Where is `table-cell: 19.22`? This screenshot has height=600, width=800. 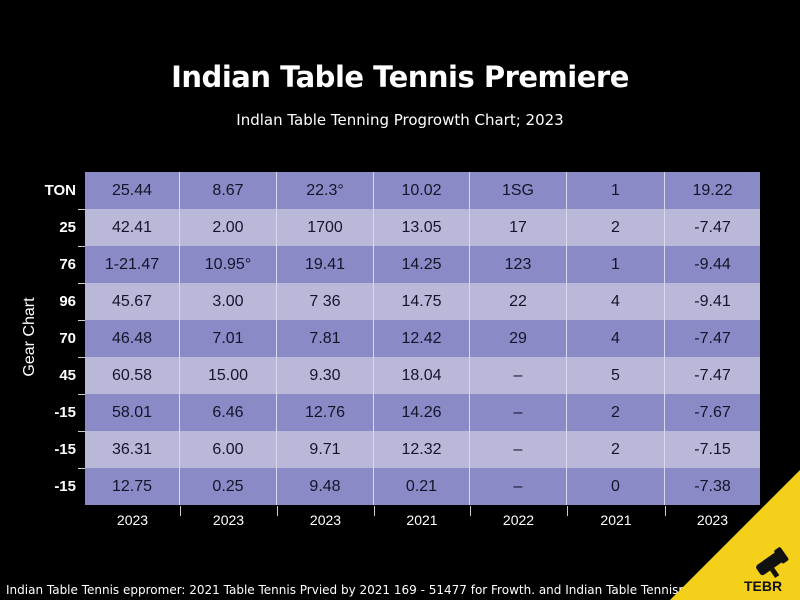
table-cell: 19.22 is located at coordinates (712, 190).